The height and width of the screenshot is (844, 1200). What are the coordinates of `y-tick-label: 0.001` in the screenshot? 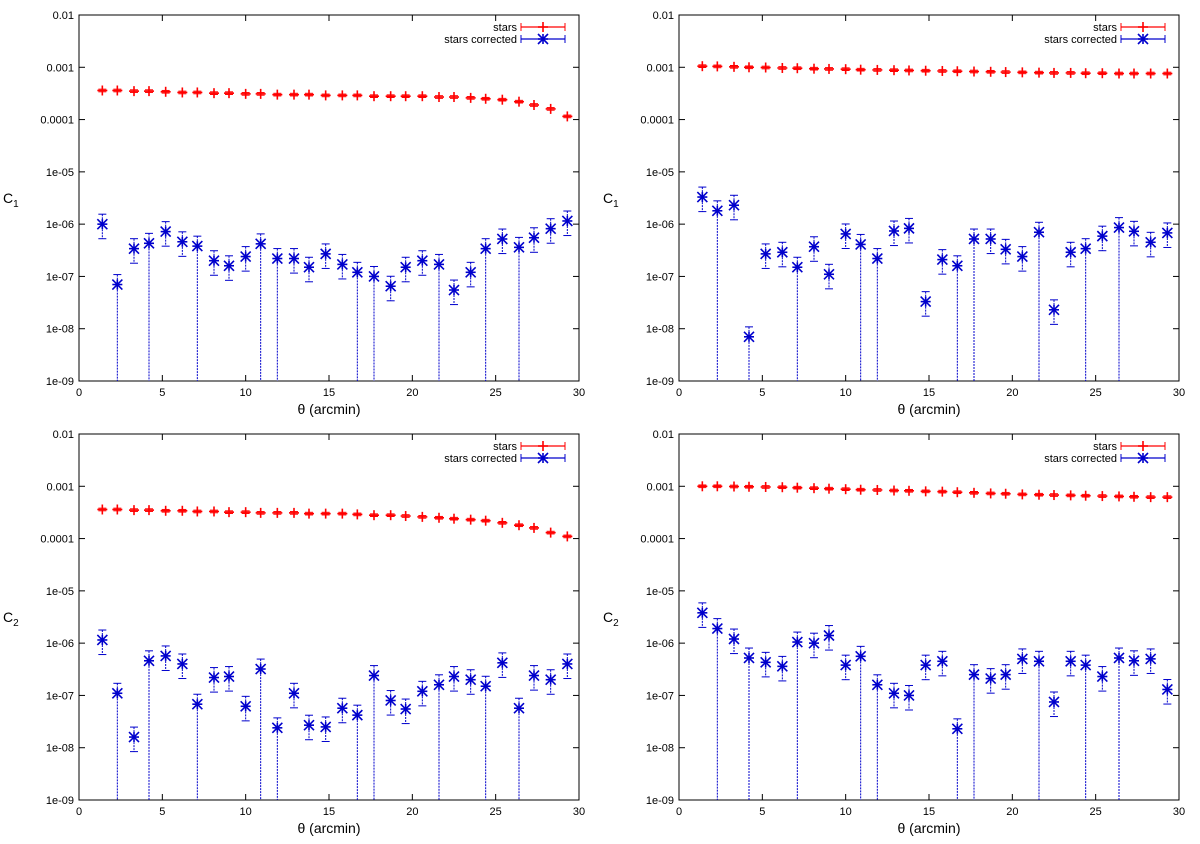 It's located at (60, 487).